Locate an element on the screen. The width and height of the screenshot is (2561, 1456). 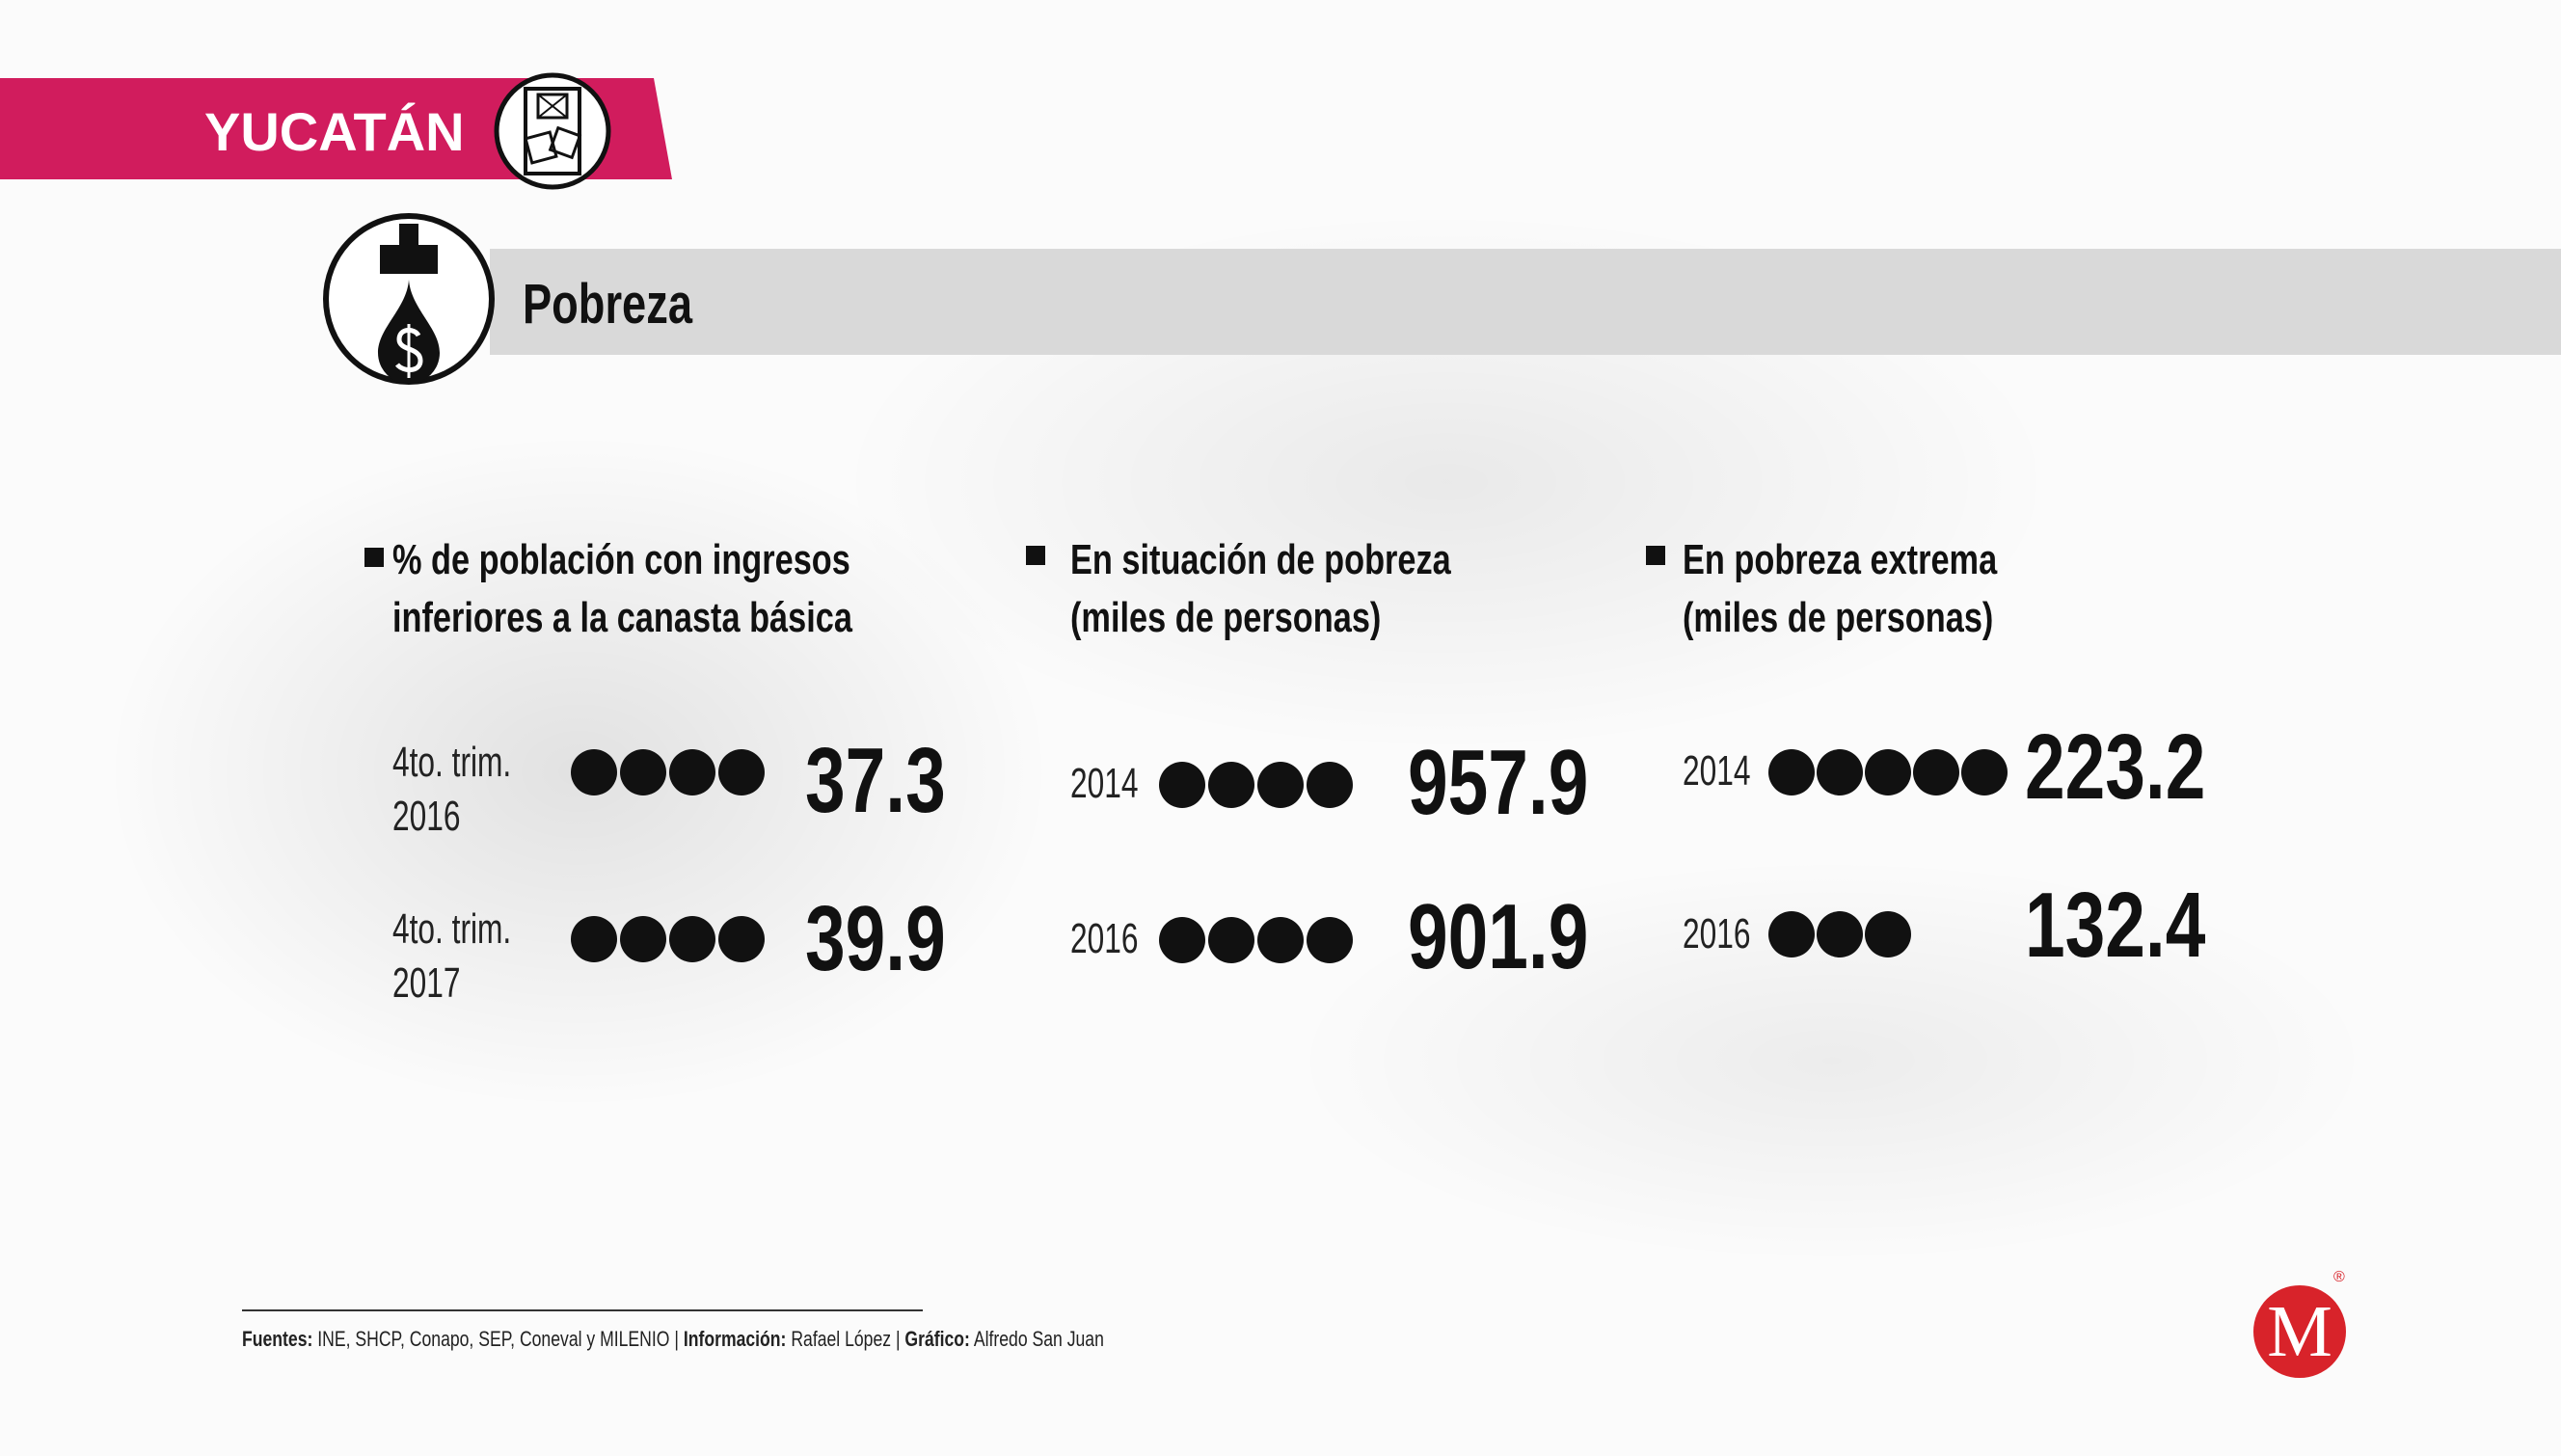
footer-label: Fuentes: is located at coordinates (277, 1339).